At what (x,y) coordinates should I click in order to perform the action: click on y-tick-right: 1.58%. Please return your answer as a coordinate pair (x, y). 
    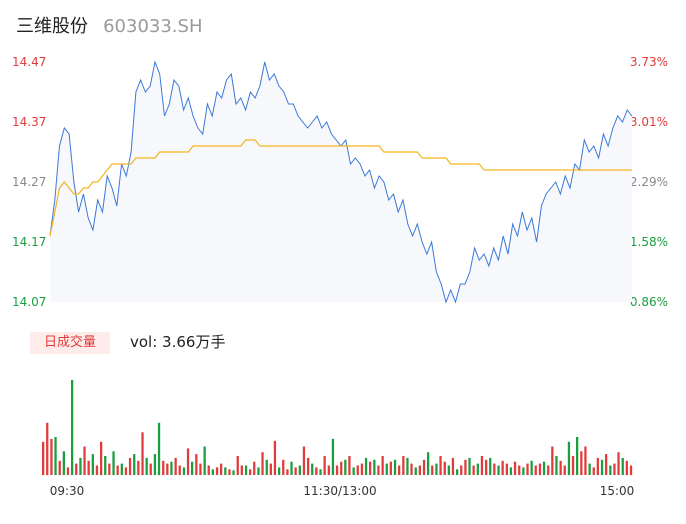
    Looking at the image, I should click on (649, 242).